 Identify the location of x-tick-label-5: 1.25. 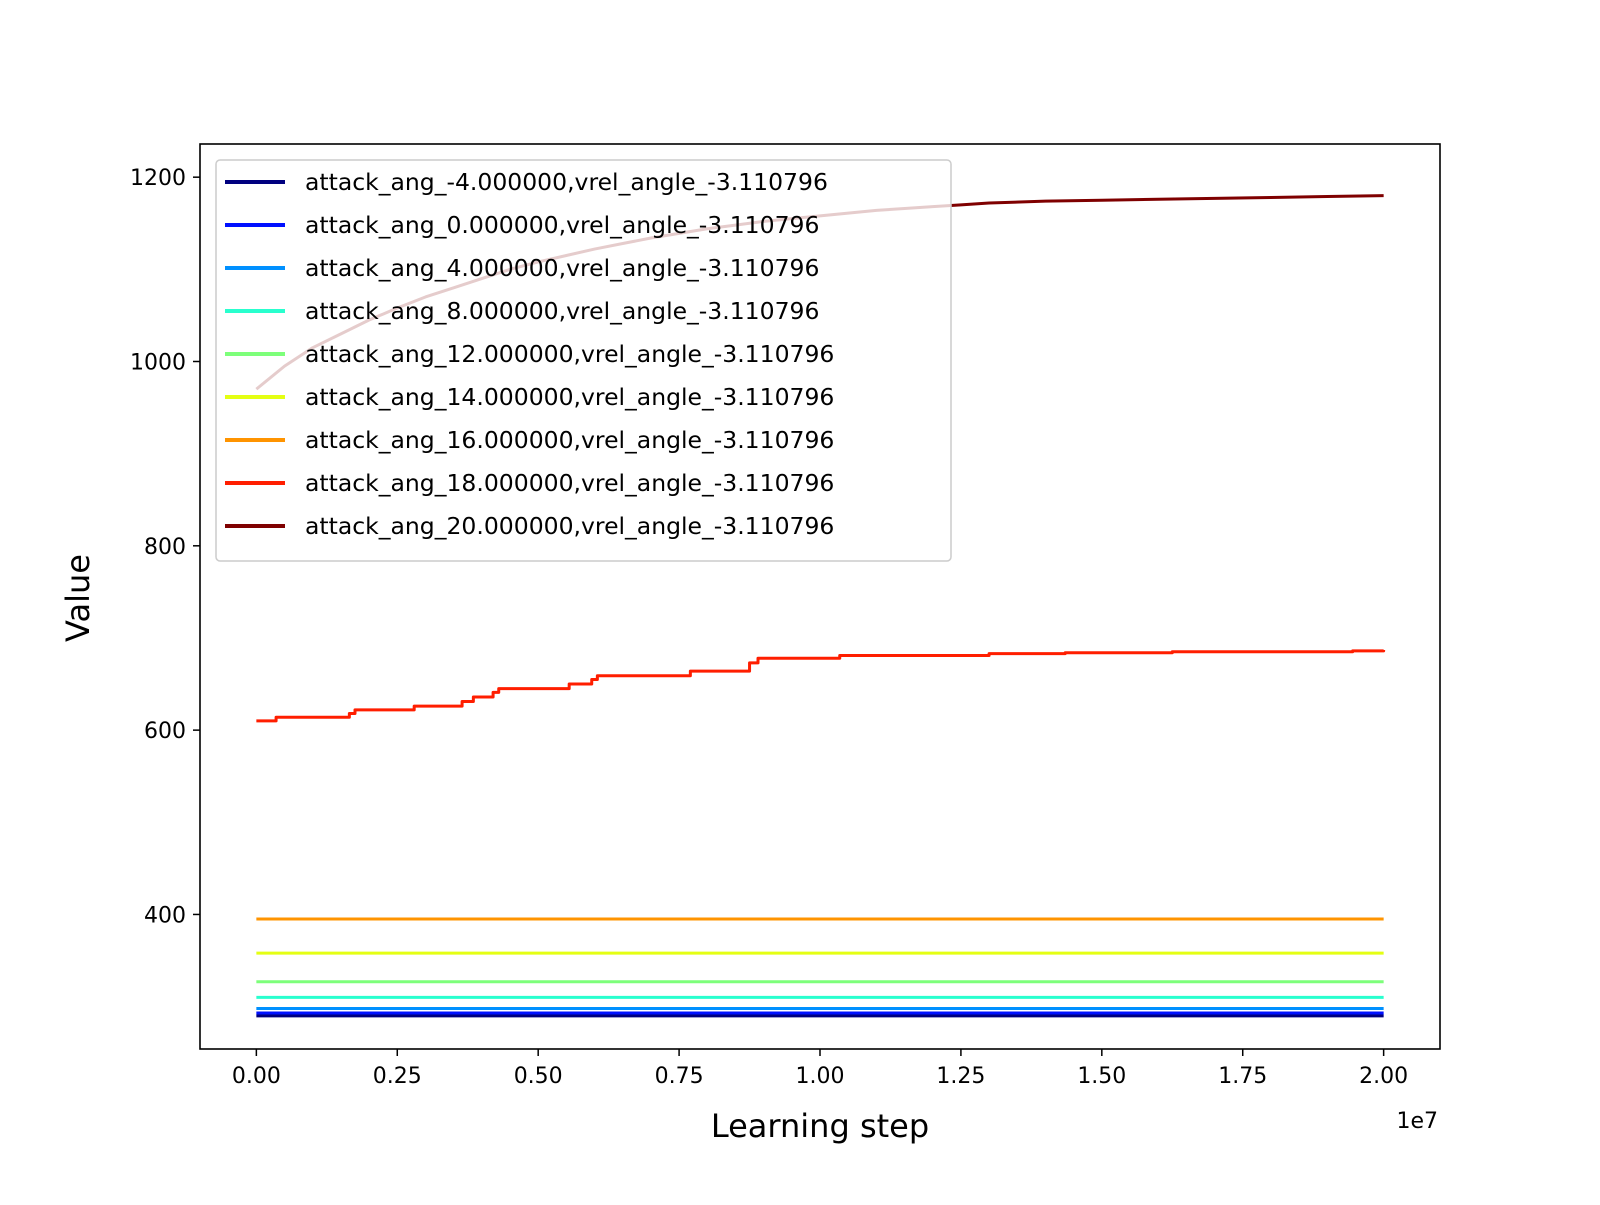
(960, 1076).